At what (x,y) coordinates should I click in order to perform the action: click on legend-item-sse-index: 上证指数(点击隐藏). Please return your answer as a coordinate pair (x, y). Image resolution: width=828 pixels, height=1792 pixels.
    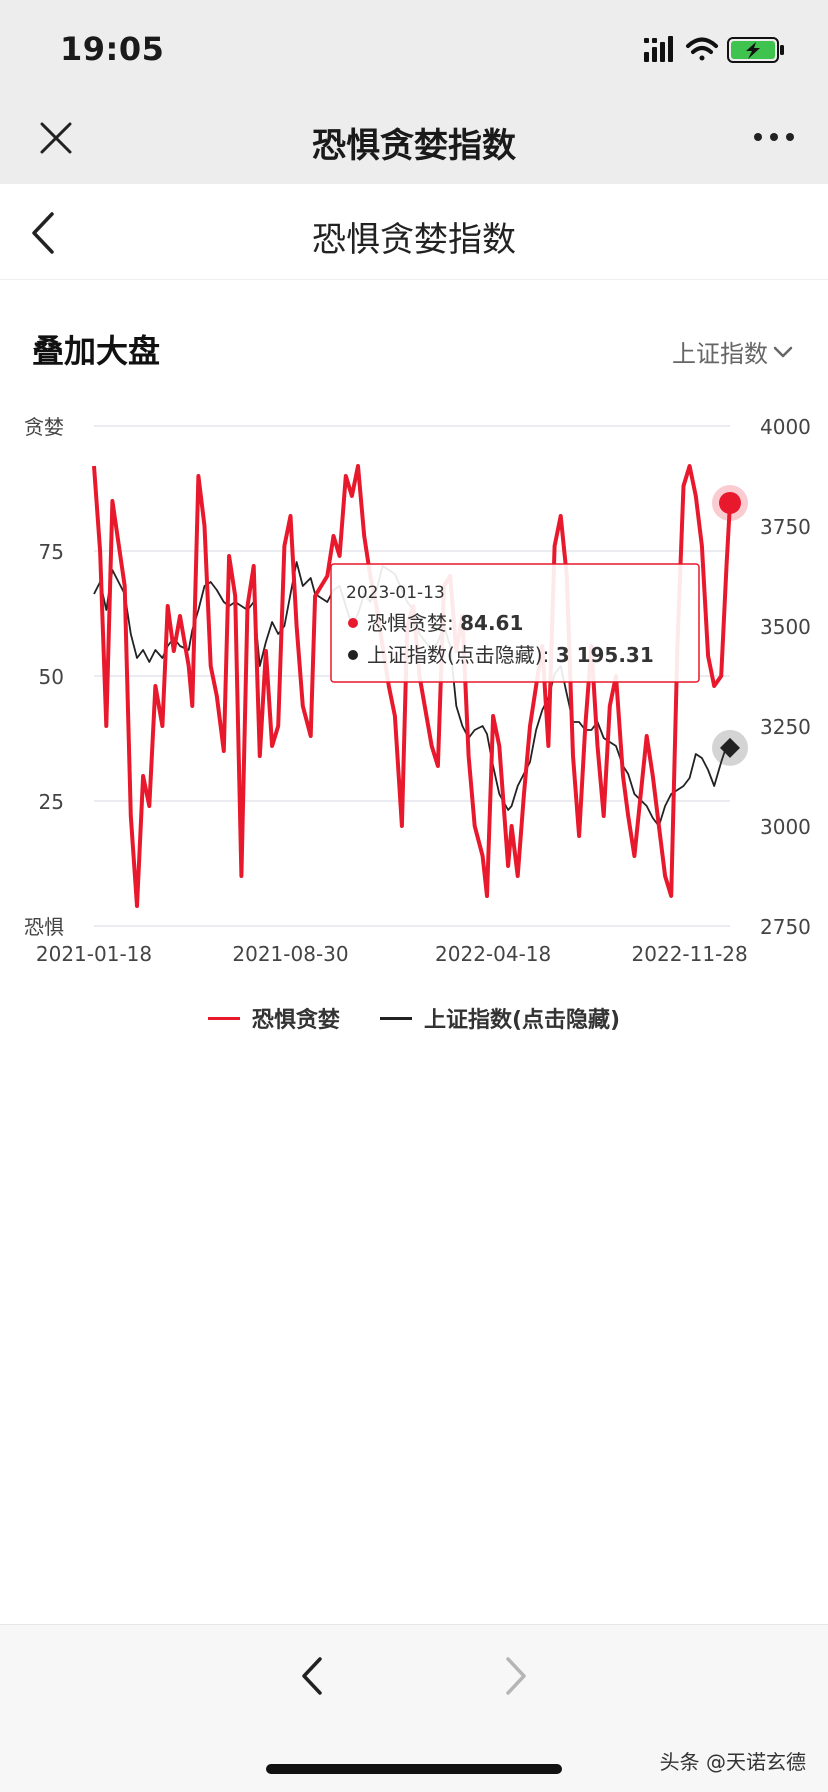
    Looking at the image, I should click on (500, 1018).